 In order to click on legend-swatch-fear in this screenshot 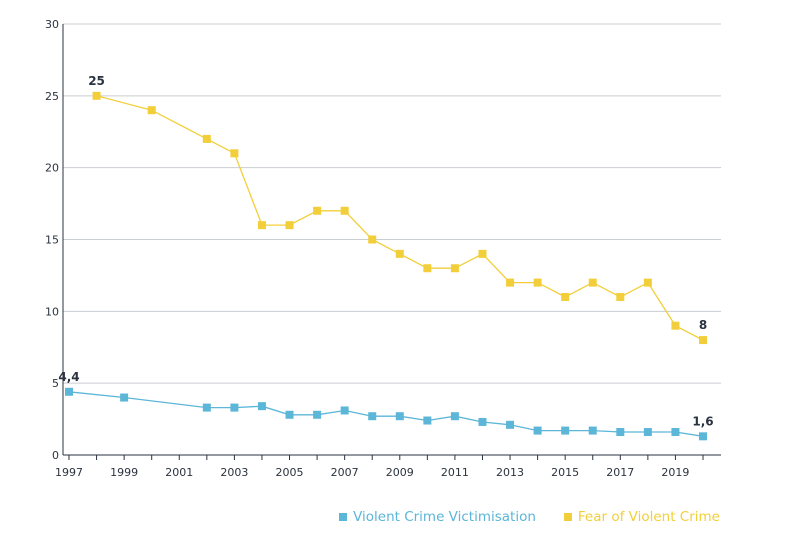, I will do `click(567, 517)`.